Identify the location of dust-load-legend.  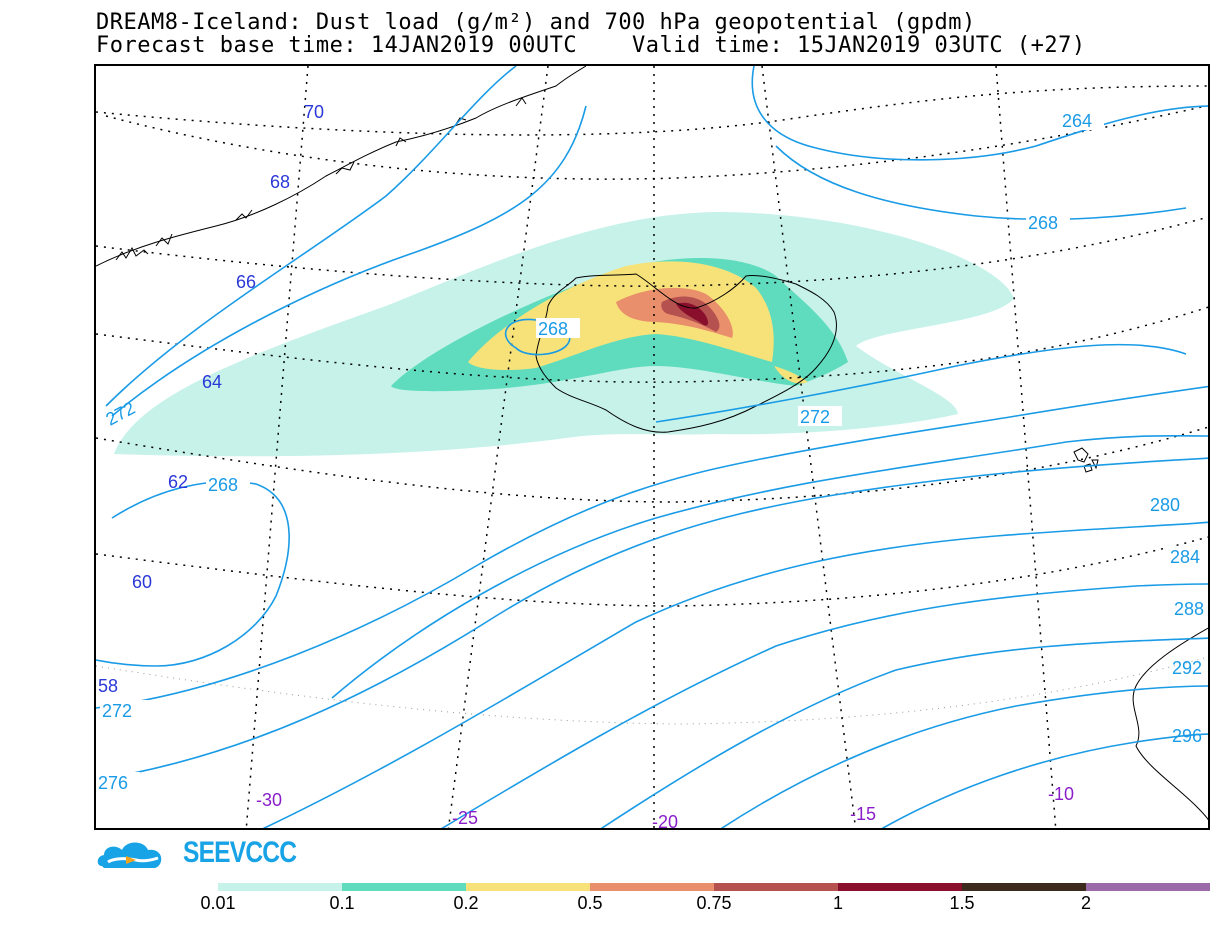
(714, 887).